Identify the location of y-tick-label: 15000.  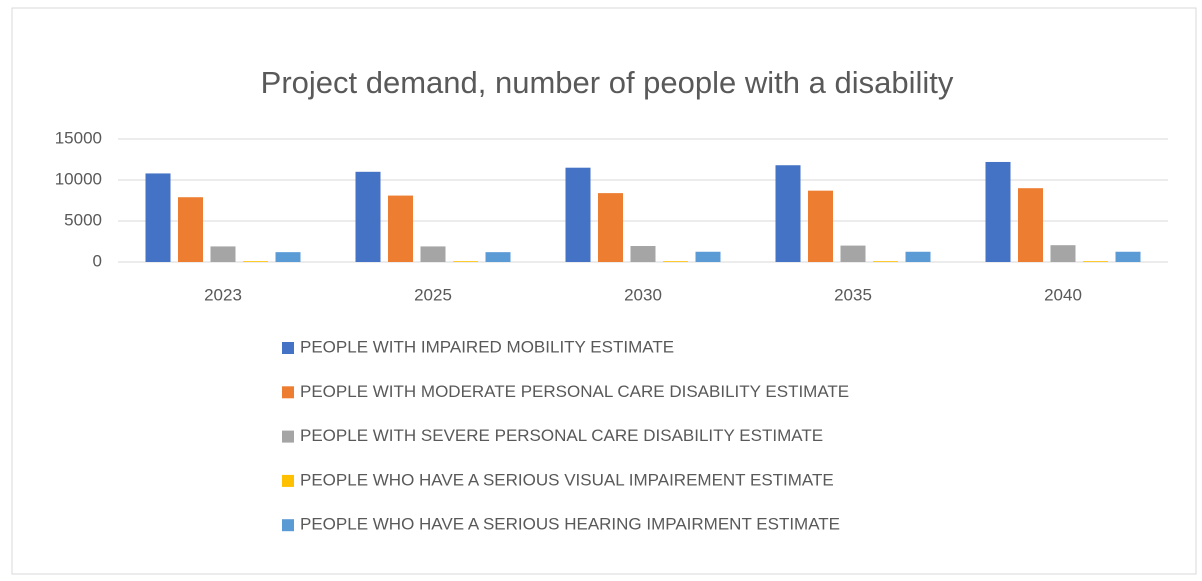
(78, 137).